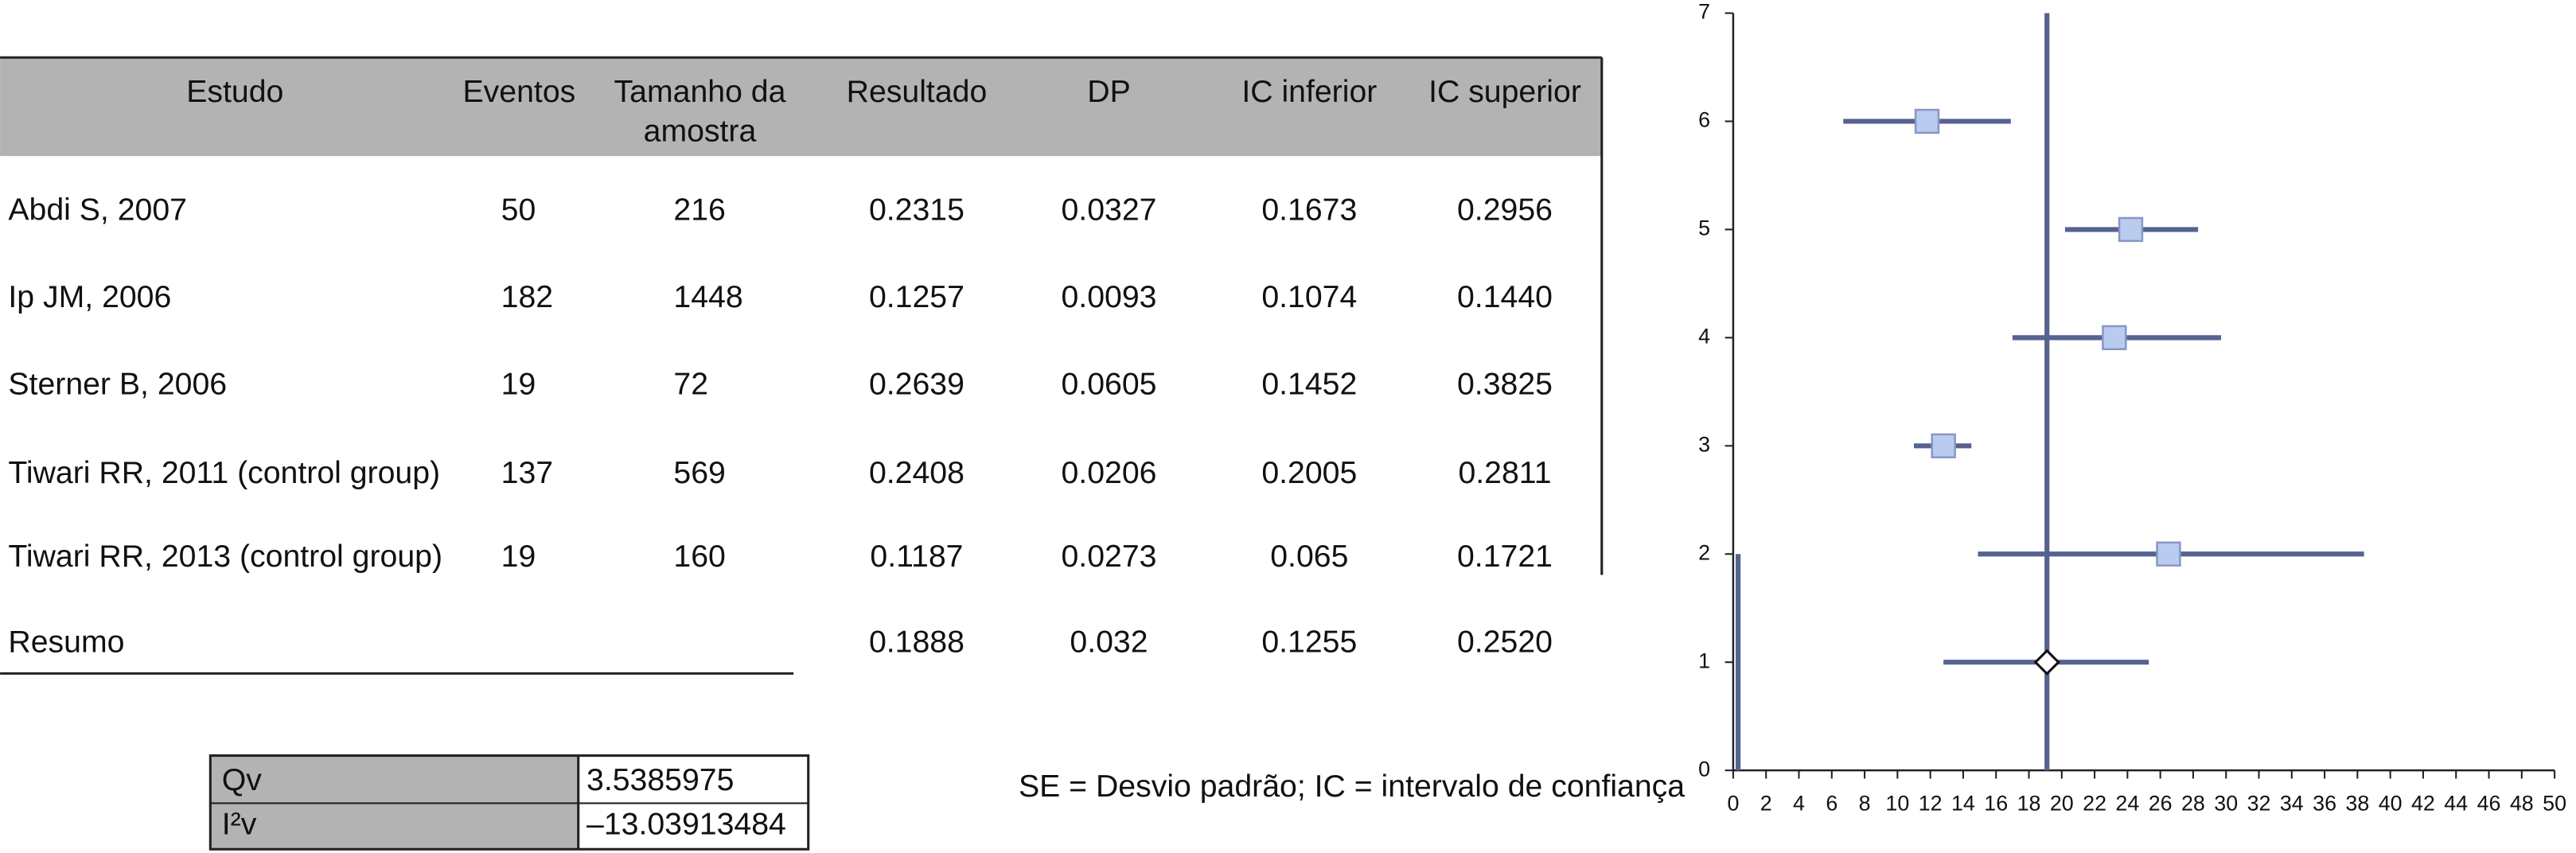 The image size is (2576, 853). Describe the element at coordinates (1309, 91) in the screenshot. I see `column-header: IC inferior` at that location.